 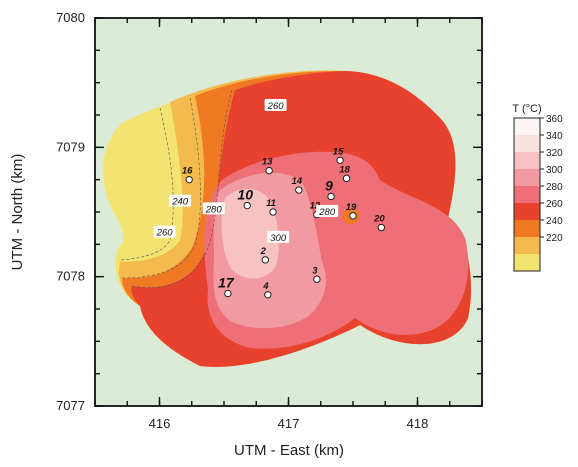 I want to click on well-label: 13, so click(x=267, y=162).